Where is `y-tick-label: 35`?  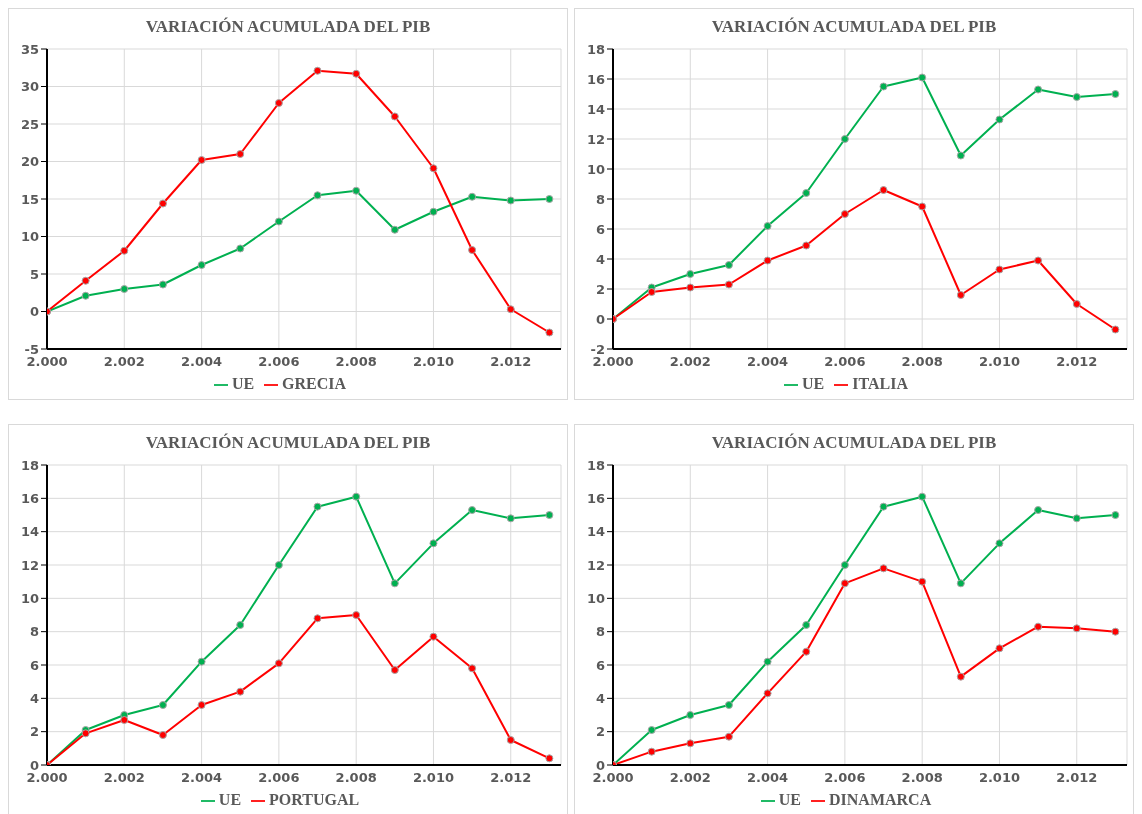
y-tick-label: 35 is located at coordinates (29, 49).